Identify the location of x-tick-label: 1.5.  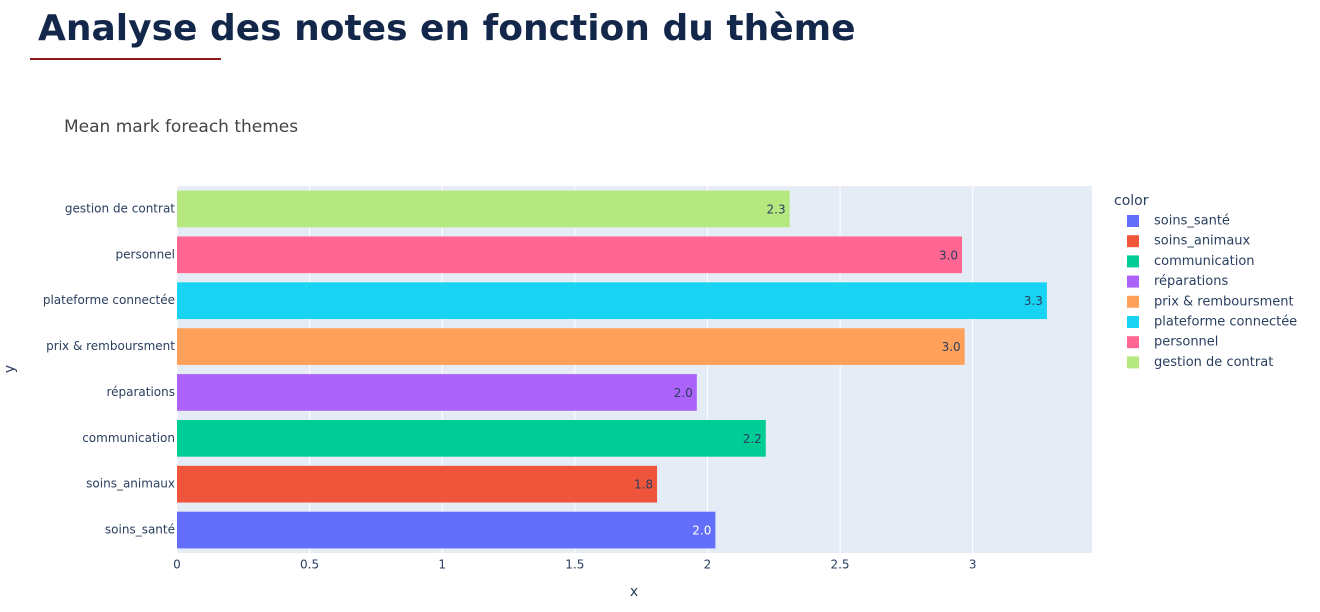
(574, 565).